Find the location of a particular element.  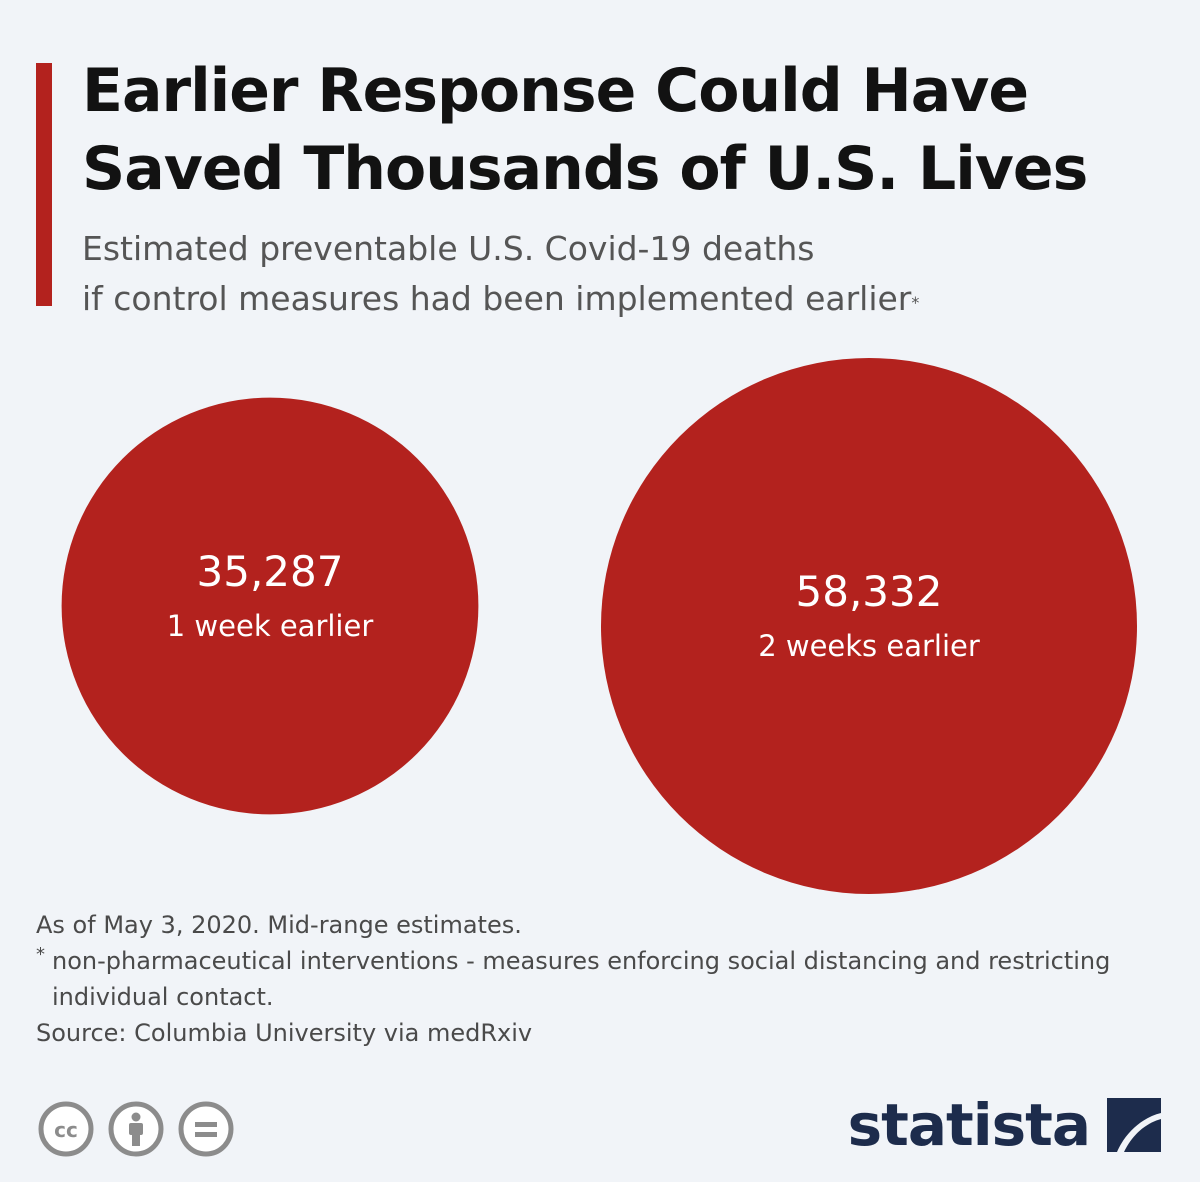

attribution-icon is located at coordinates (136, 1129).